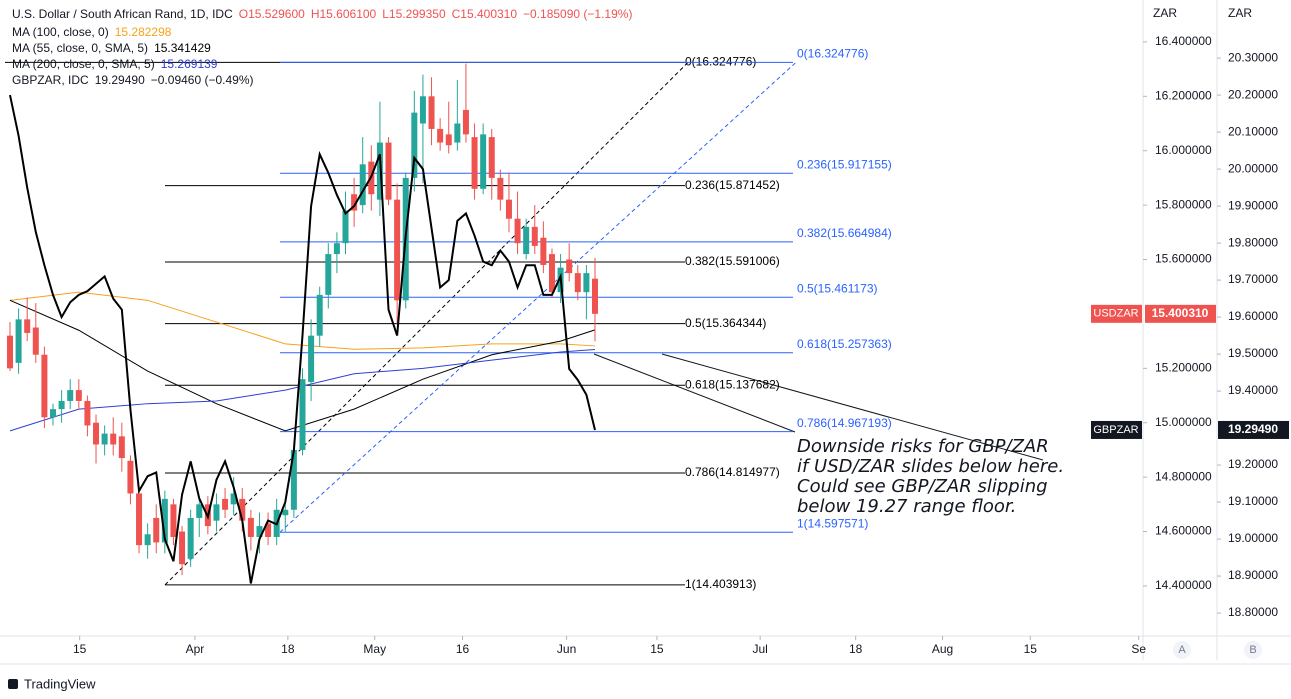 The image size is (1291, 699). What do you see at coordinates (60, 32) in the screenshot?
I see `legend-text: MA (100, close, 0)` at bounding box center [60, 32].